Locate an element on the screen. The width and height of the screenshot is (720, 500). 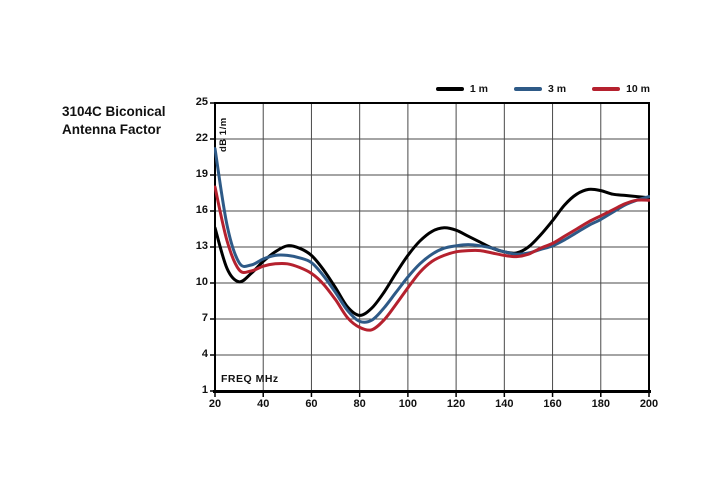
x-tick-label: 160 is located at coordinates (552, 404).